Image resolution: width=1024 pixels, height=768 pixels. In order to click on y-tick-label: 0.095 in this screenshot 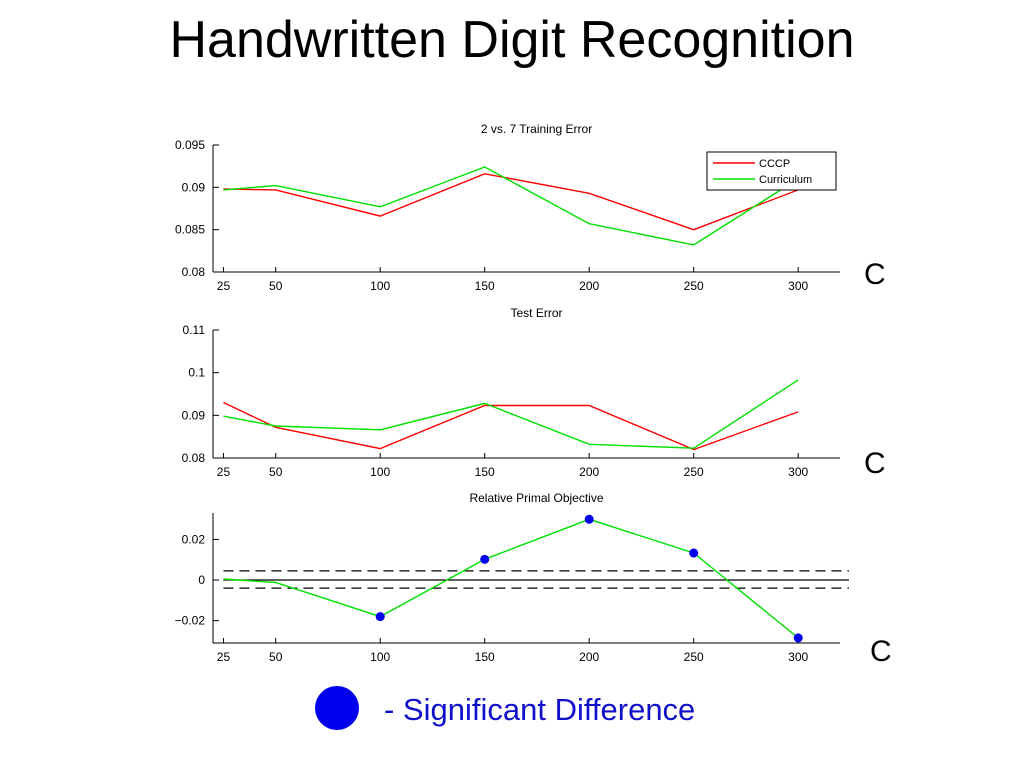, I will do `click(190, 145)`.